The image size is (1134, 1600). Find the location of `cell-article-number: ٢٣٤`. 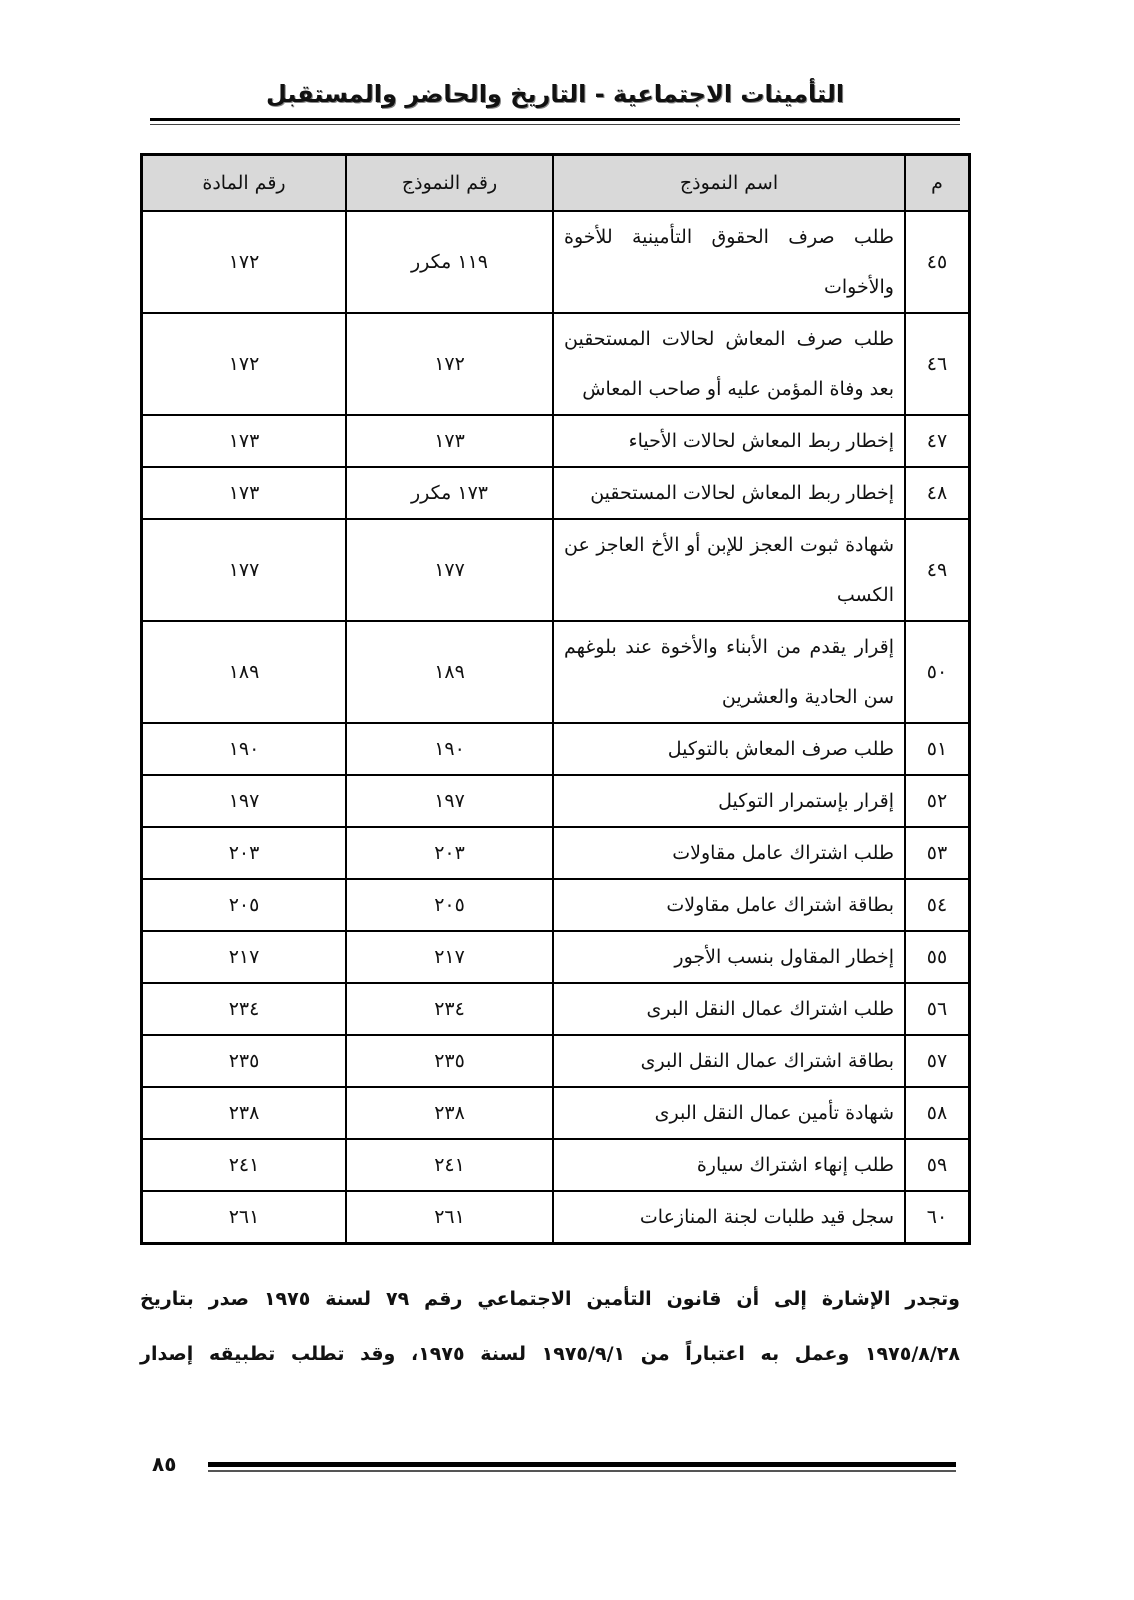

cell-article-number: ٢٣٤ is located at coordinates (243, 1009).